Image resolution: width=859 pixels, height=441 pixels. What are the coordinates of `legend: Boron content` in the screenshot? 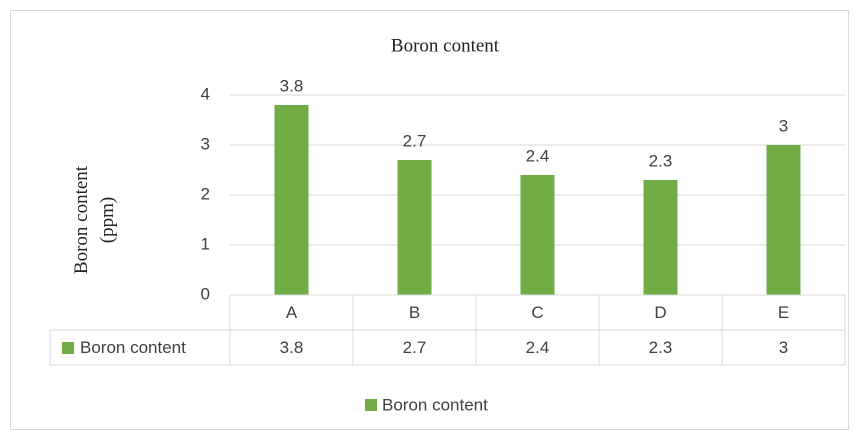 It's located at (426, 404).